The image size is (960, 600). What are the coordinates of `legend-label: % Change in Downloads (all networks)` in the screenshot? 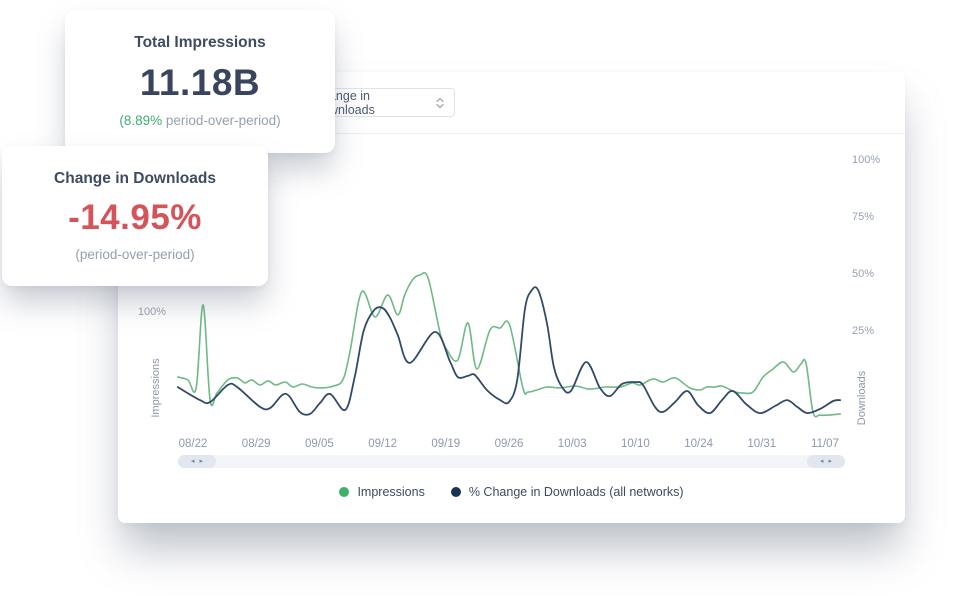 It's located at (576, 492).